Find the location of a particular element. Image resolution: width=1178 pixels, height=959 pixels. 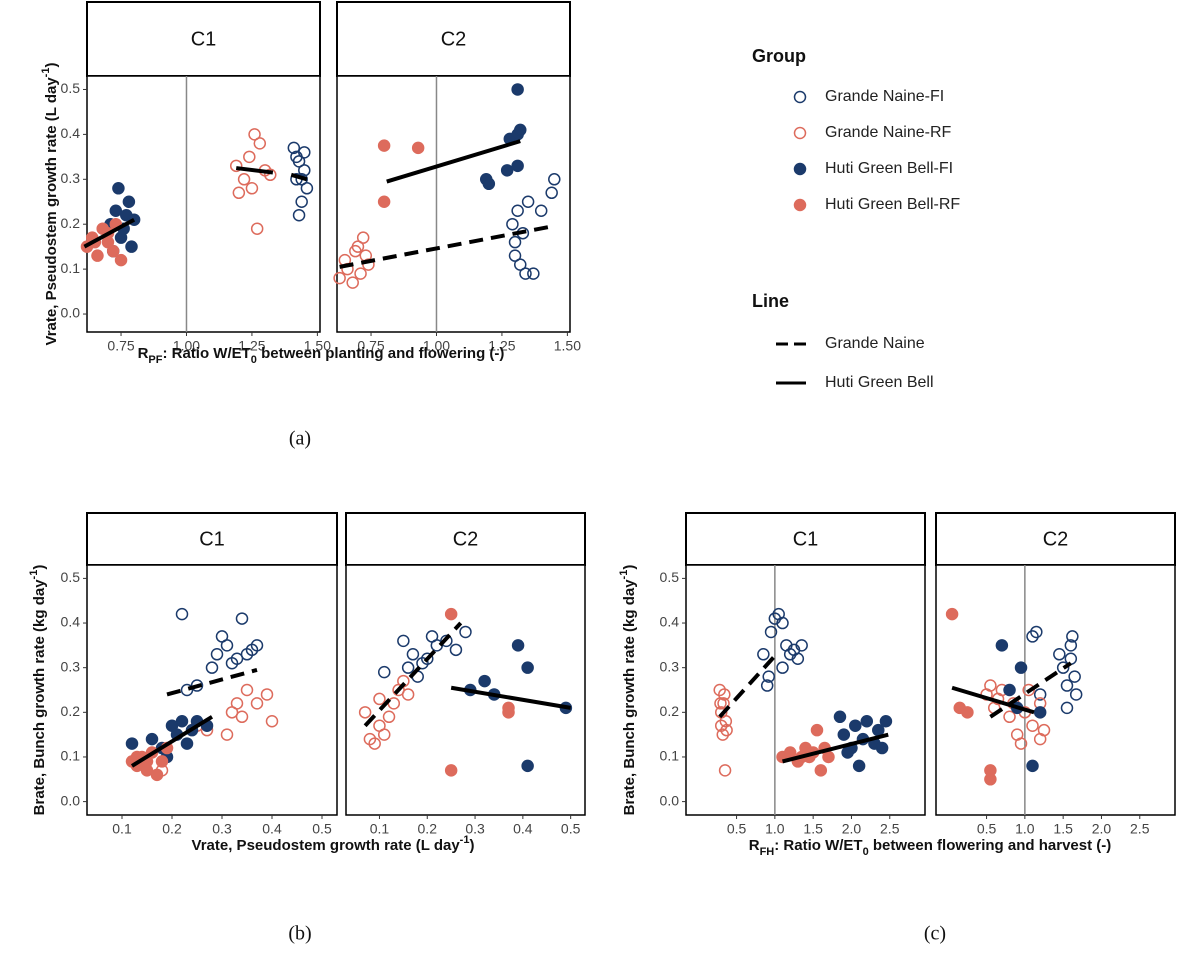

y-axis-title-part: ) is located at coordinates (39, 567).